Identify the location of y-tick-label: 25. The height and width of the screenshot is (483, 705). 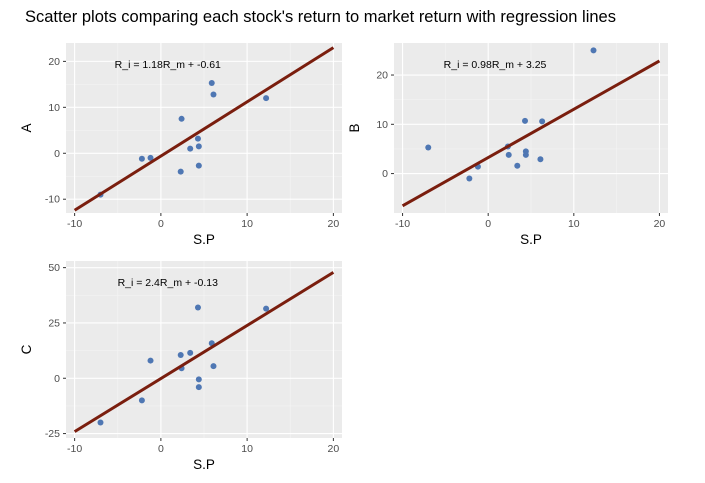
(54, 323).